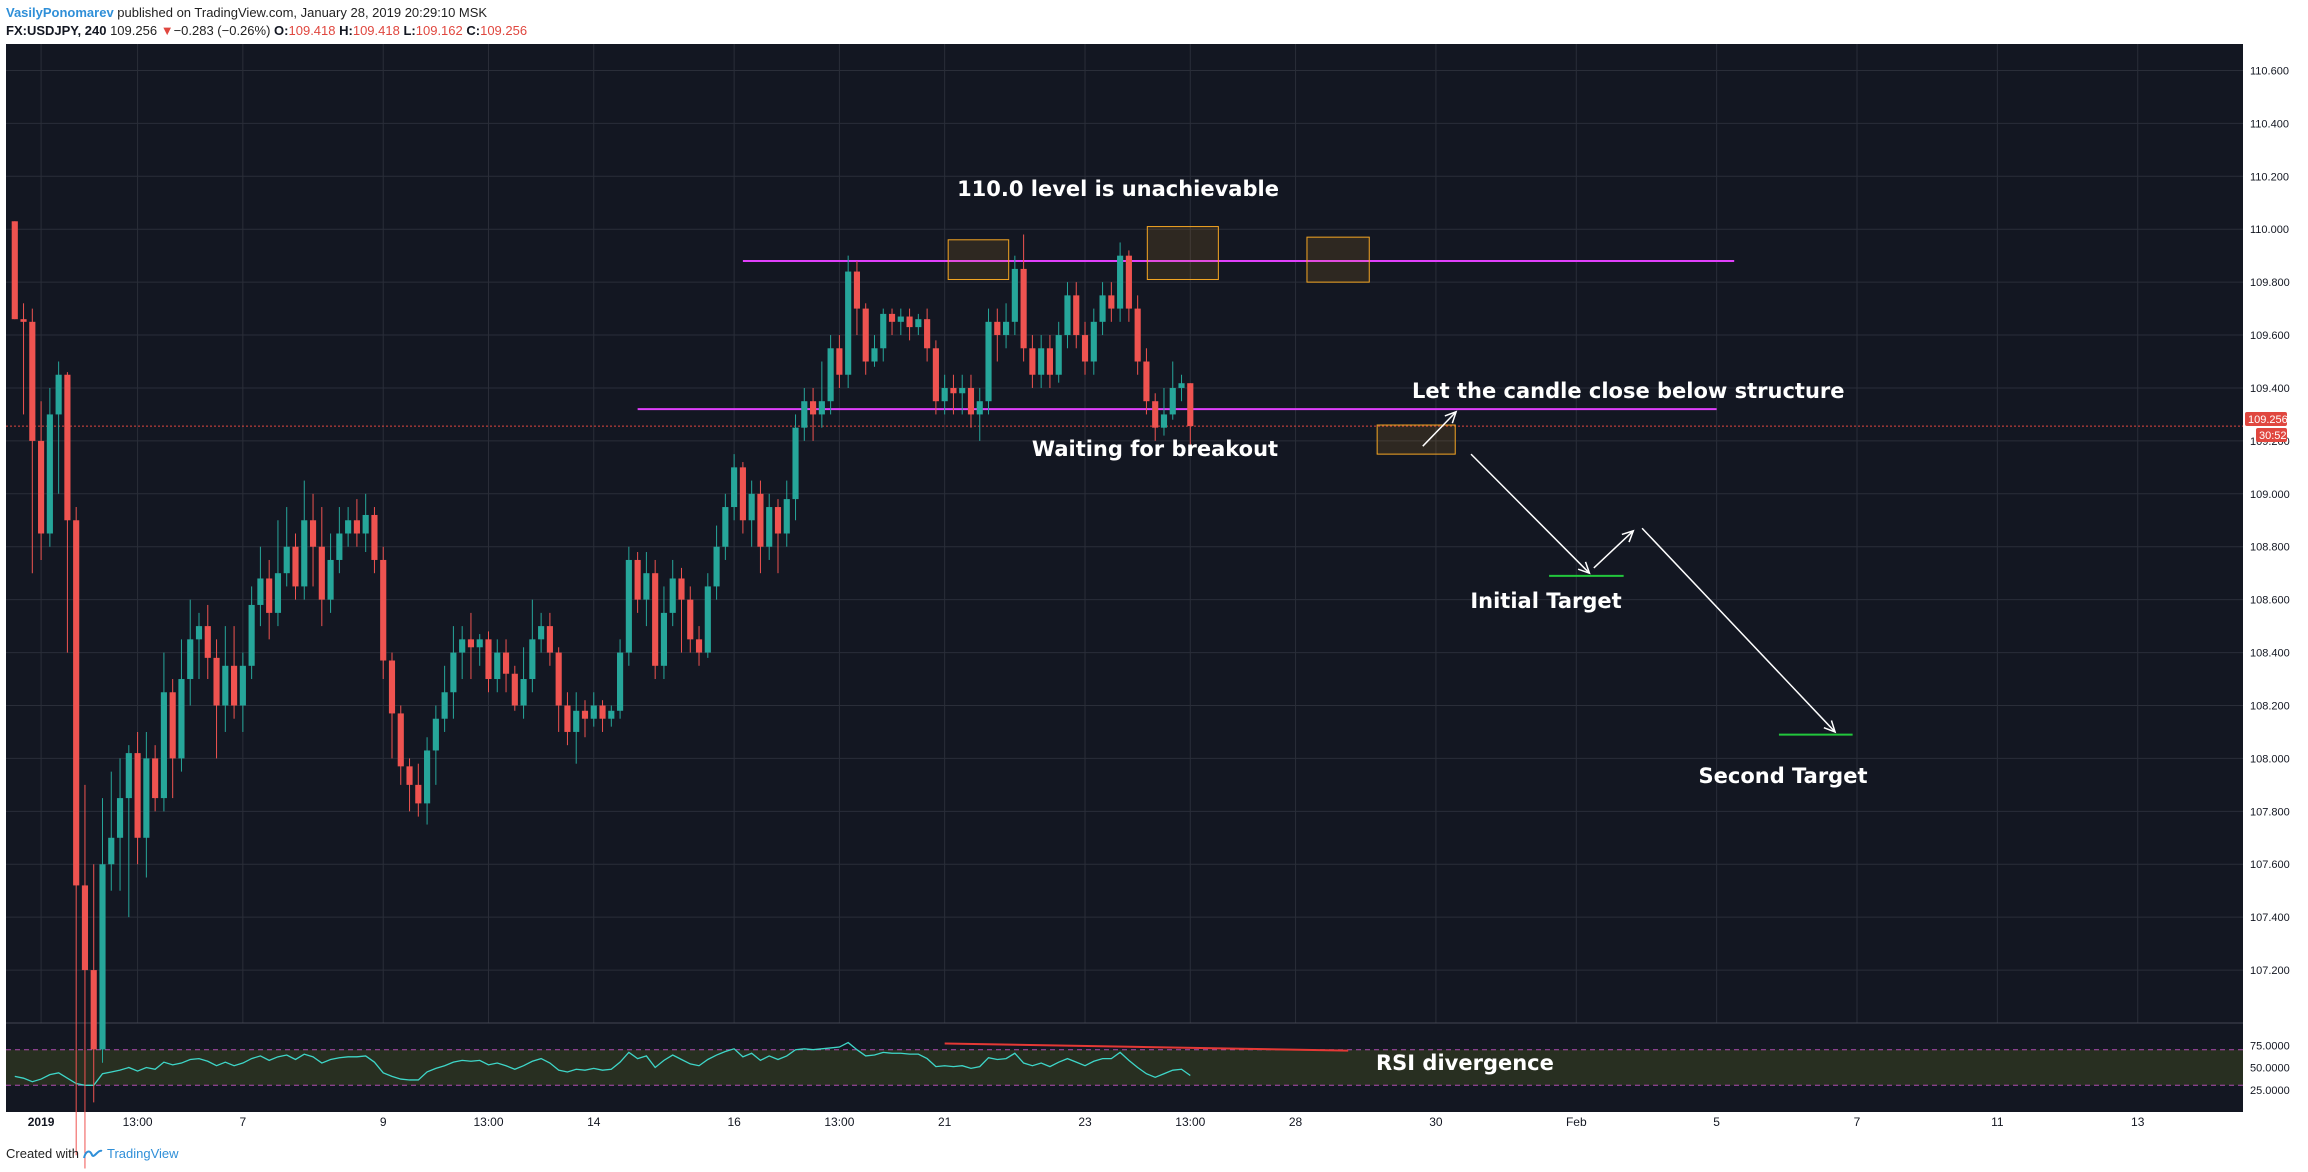 Image resolution: width=2308 pixels, height=1172 pixels. What do you see at coordinates (1124, 1067) in the screenshot?
I see `rsi-band` at bounding box center [1124, 1067].